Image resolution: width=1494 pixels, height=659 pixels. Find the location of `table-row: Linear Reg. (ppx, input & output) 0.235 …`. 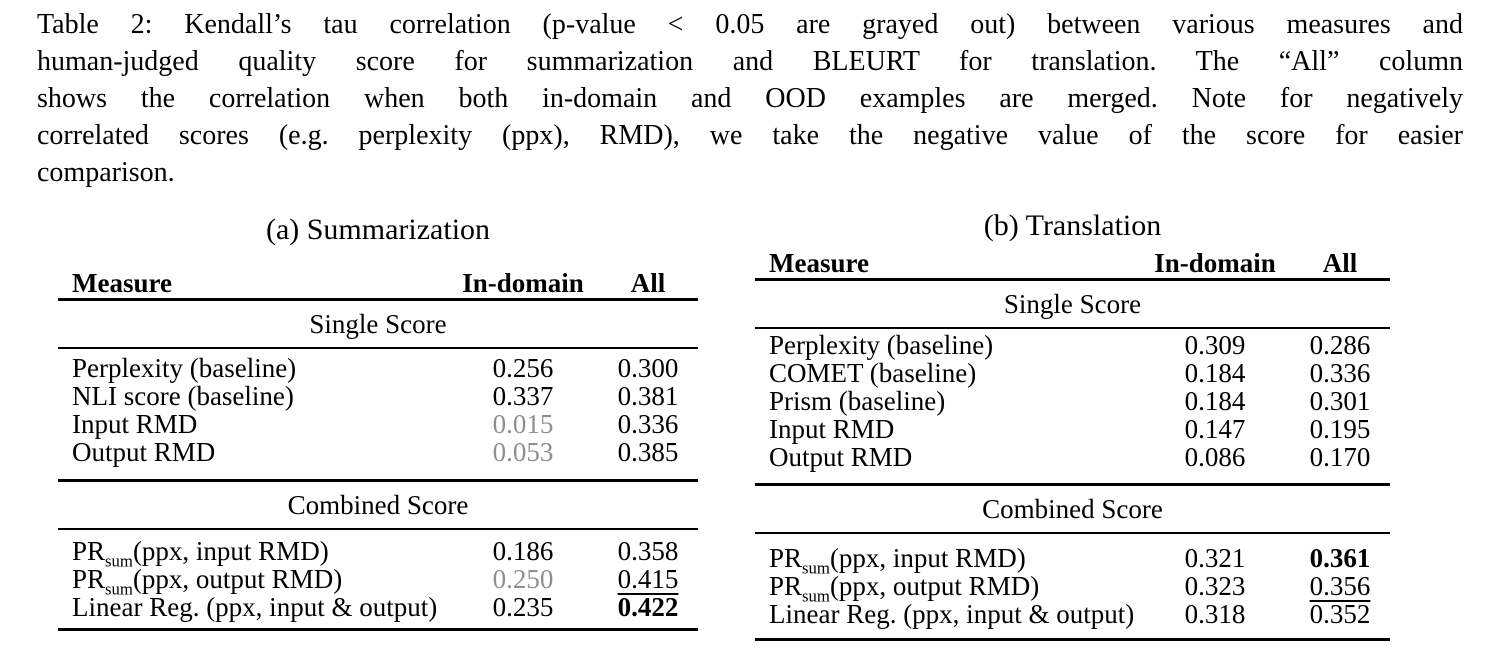

table-row: Linear Reg. (ppx, input & output) 0.235 … is located at coordinates (378, 607).